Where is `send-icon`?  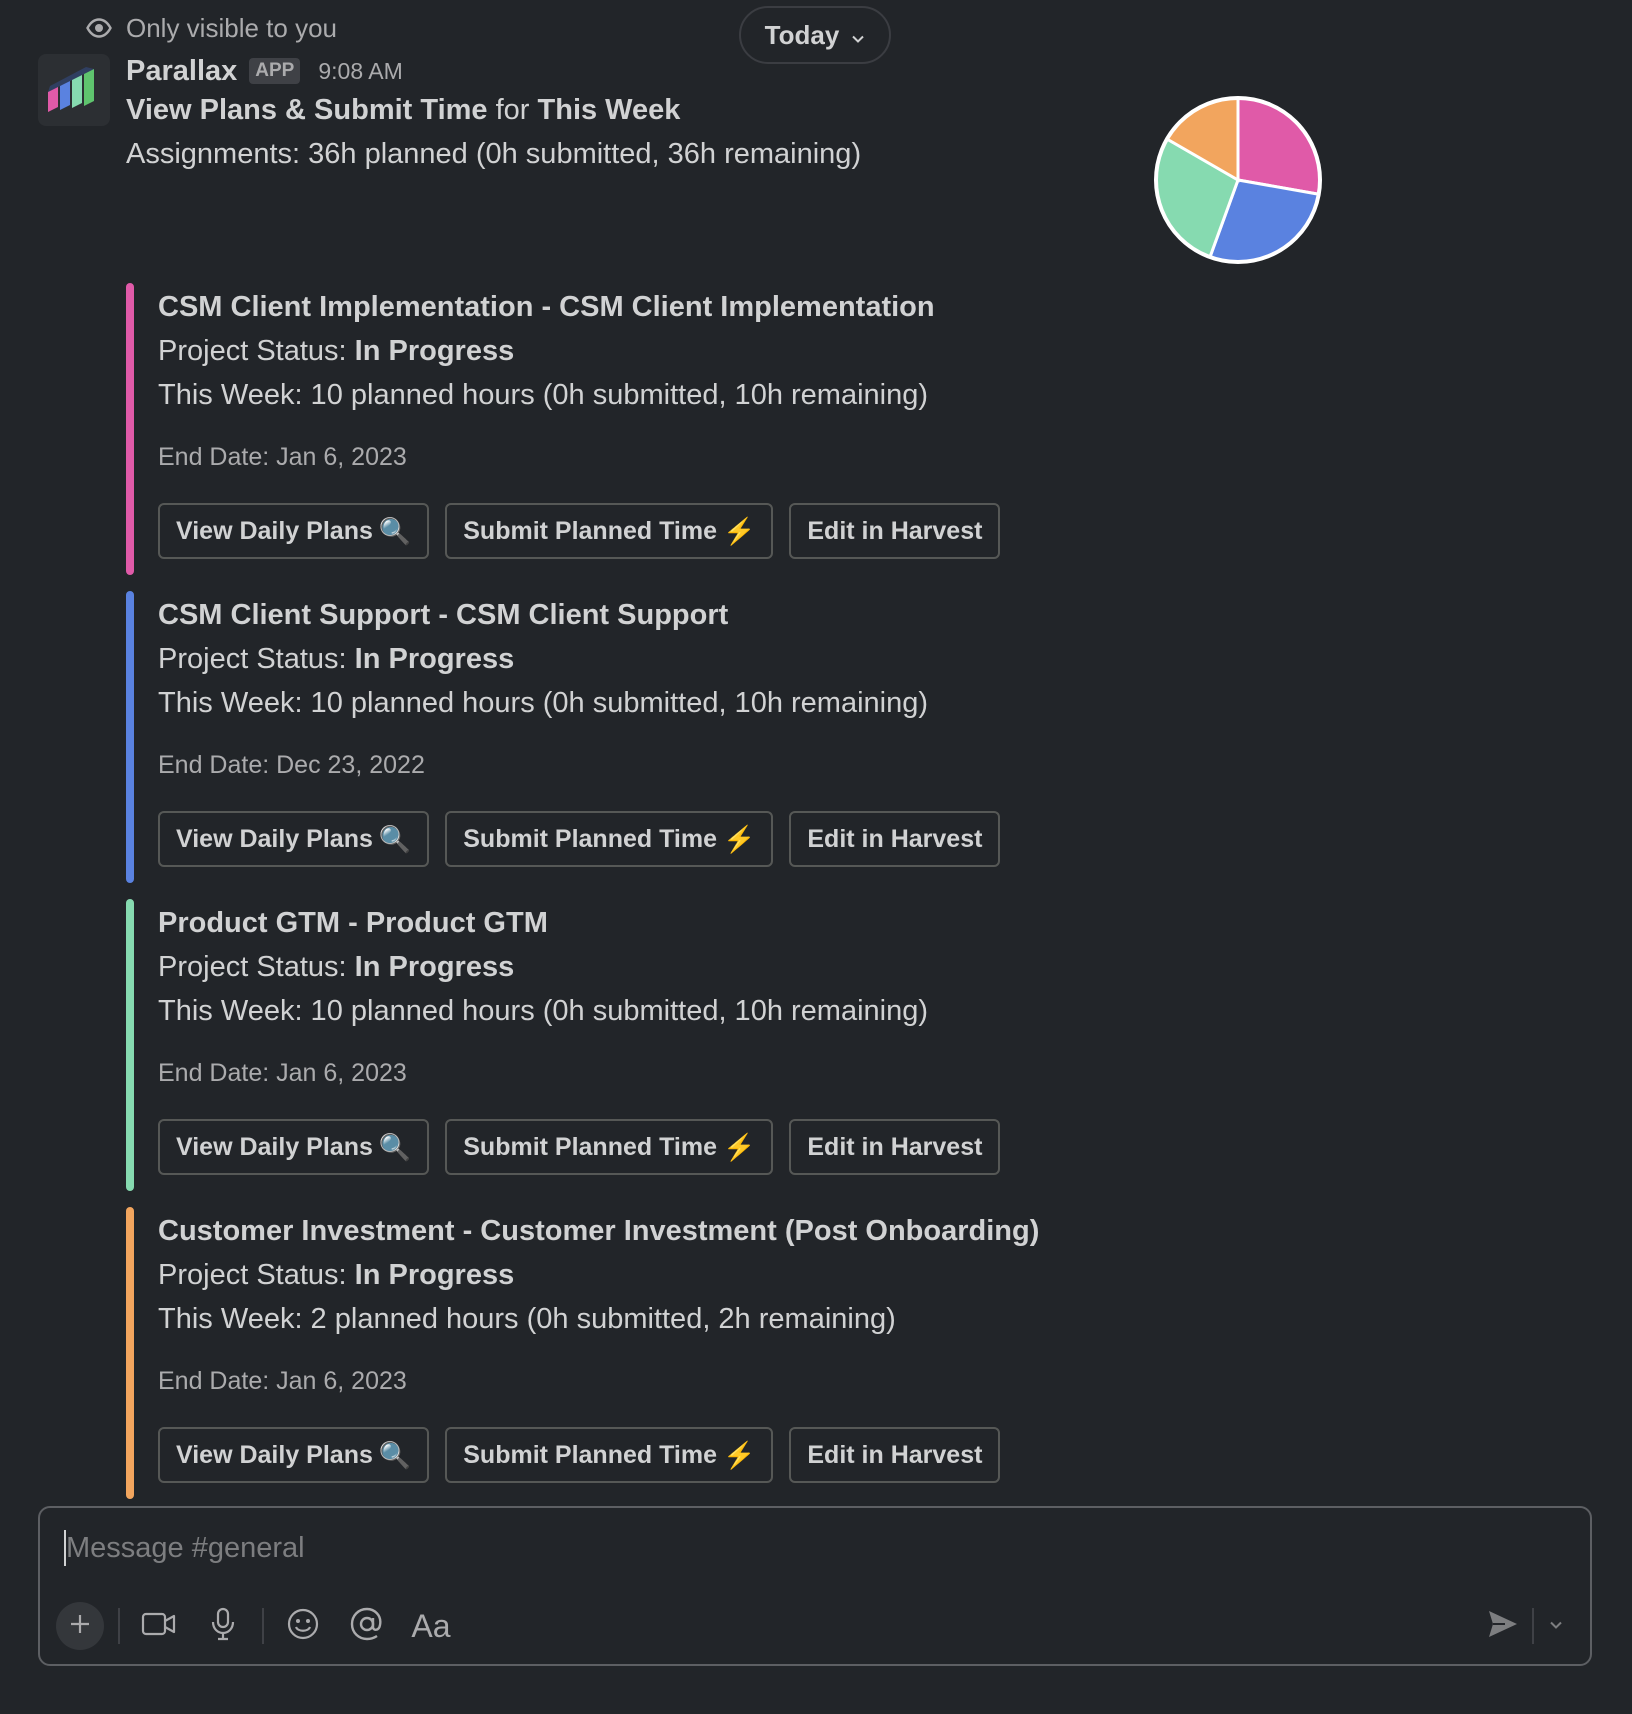
send-icon is located at coordinates (1503, 1626).